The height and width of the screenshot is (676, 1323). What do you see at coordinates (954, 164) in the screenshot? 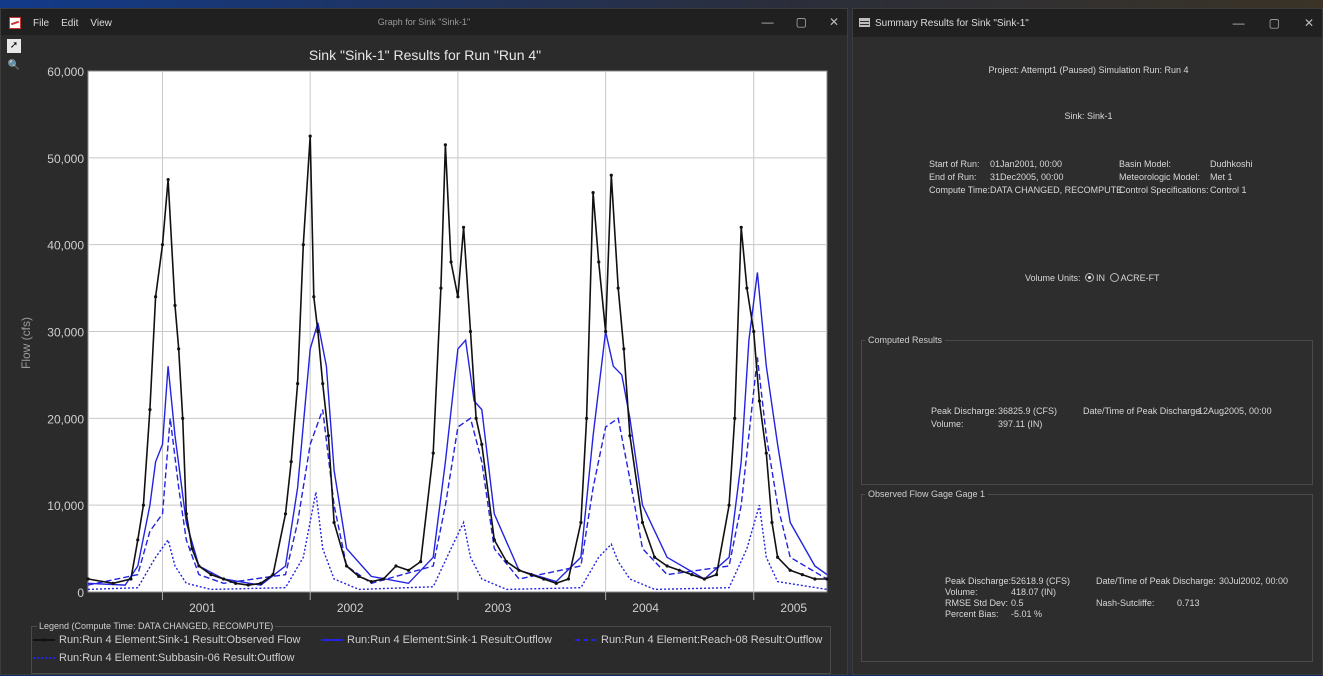
I see `start-label: Start of Run:` at bounding box center [954, 164].